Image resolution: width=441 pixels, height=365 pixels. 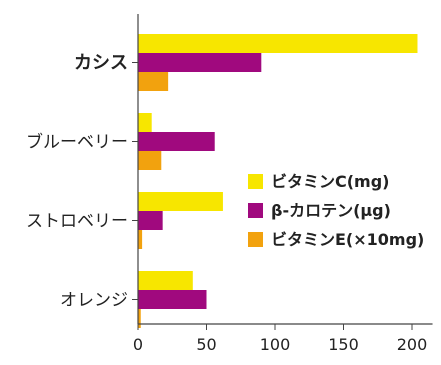 What do you see at coordinates (206, 344) in the screenshot?
I see `x-tick-label: 50` at bounding box center [206, 344].